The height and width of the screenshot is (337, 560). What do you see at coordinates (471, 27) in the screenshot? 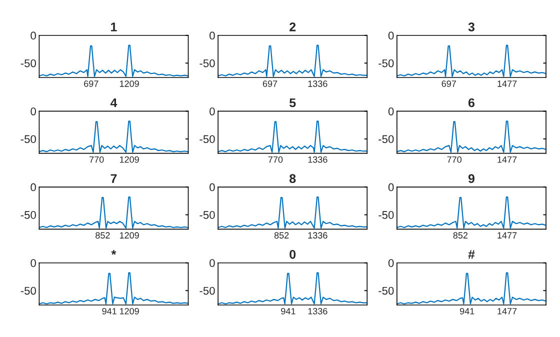
I see `chart-title: 3` at bounding box center [471, 27].